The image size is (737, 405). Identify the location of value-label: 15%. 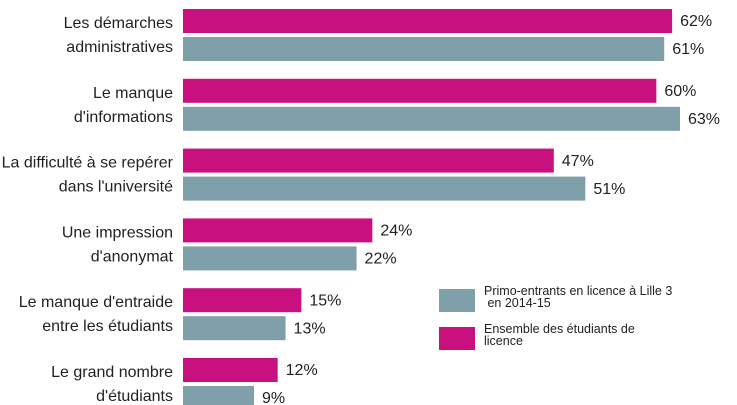
(325, 300).